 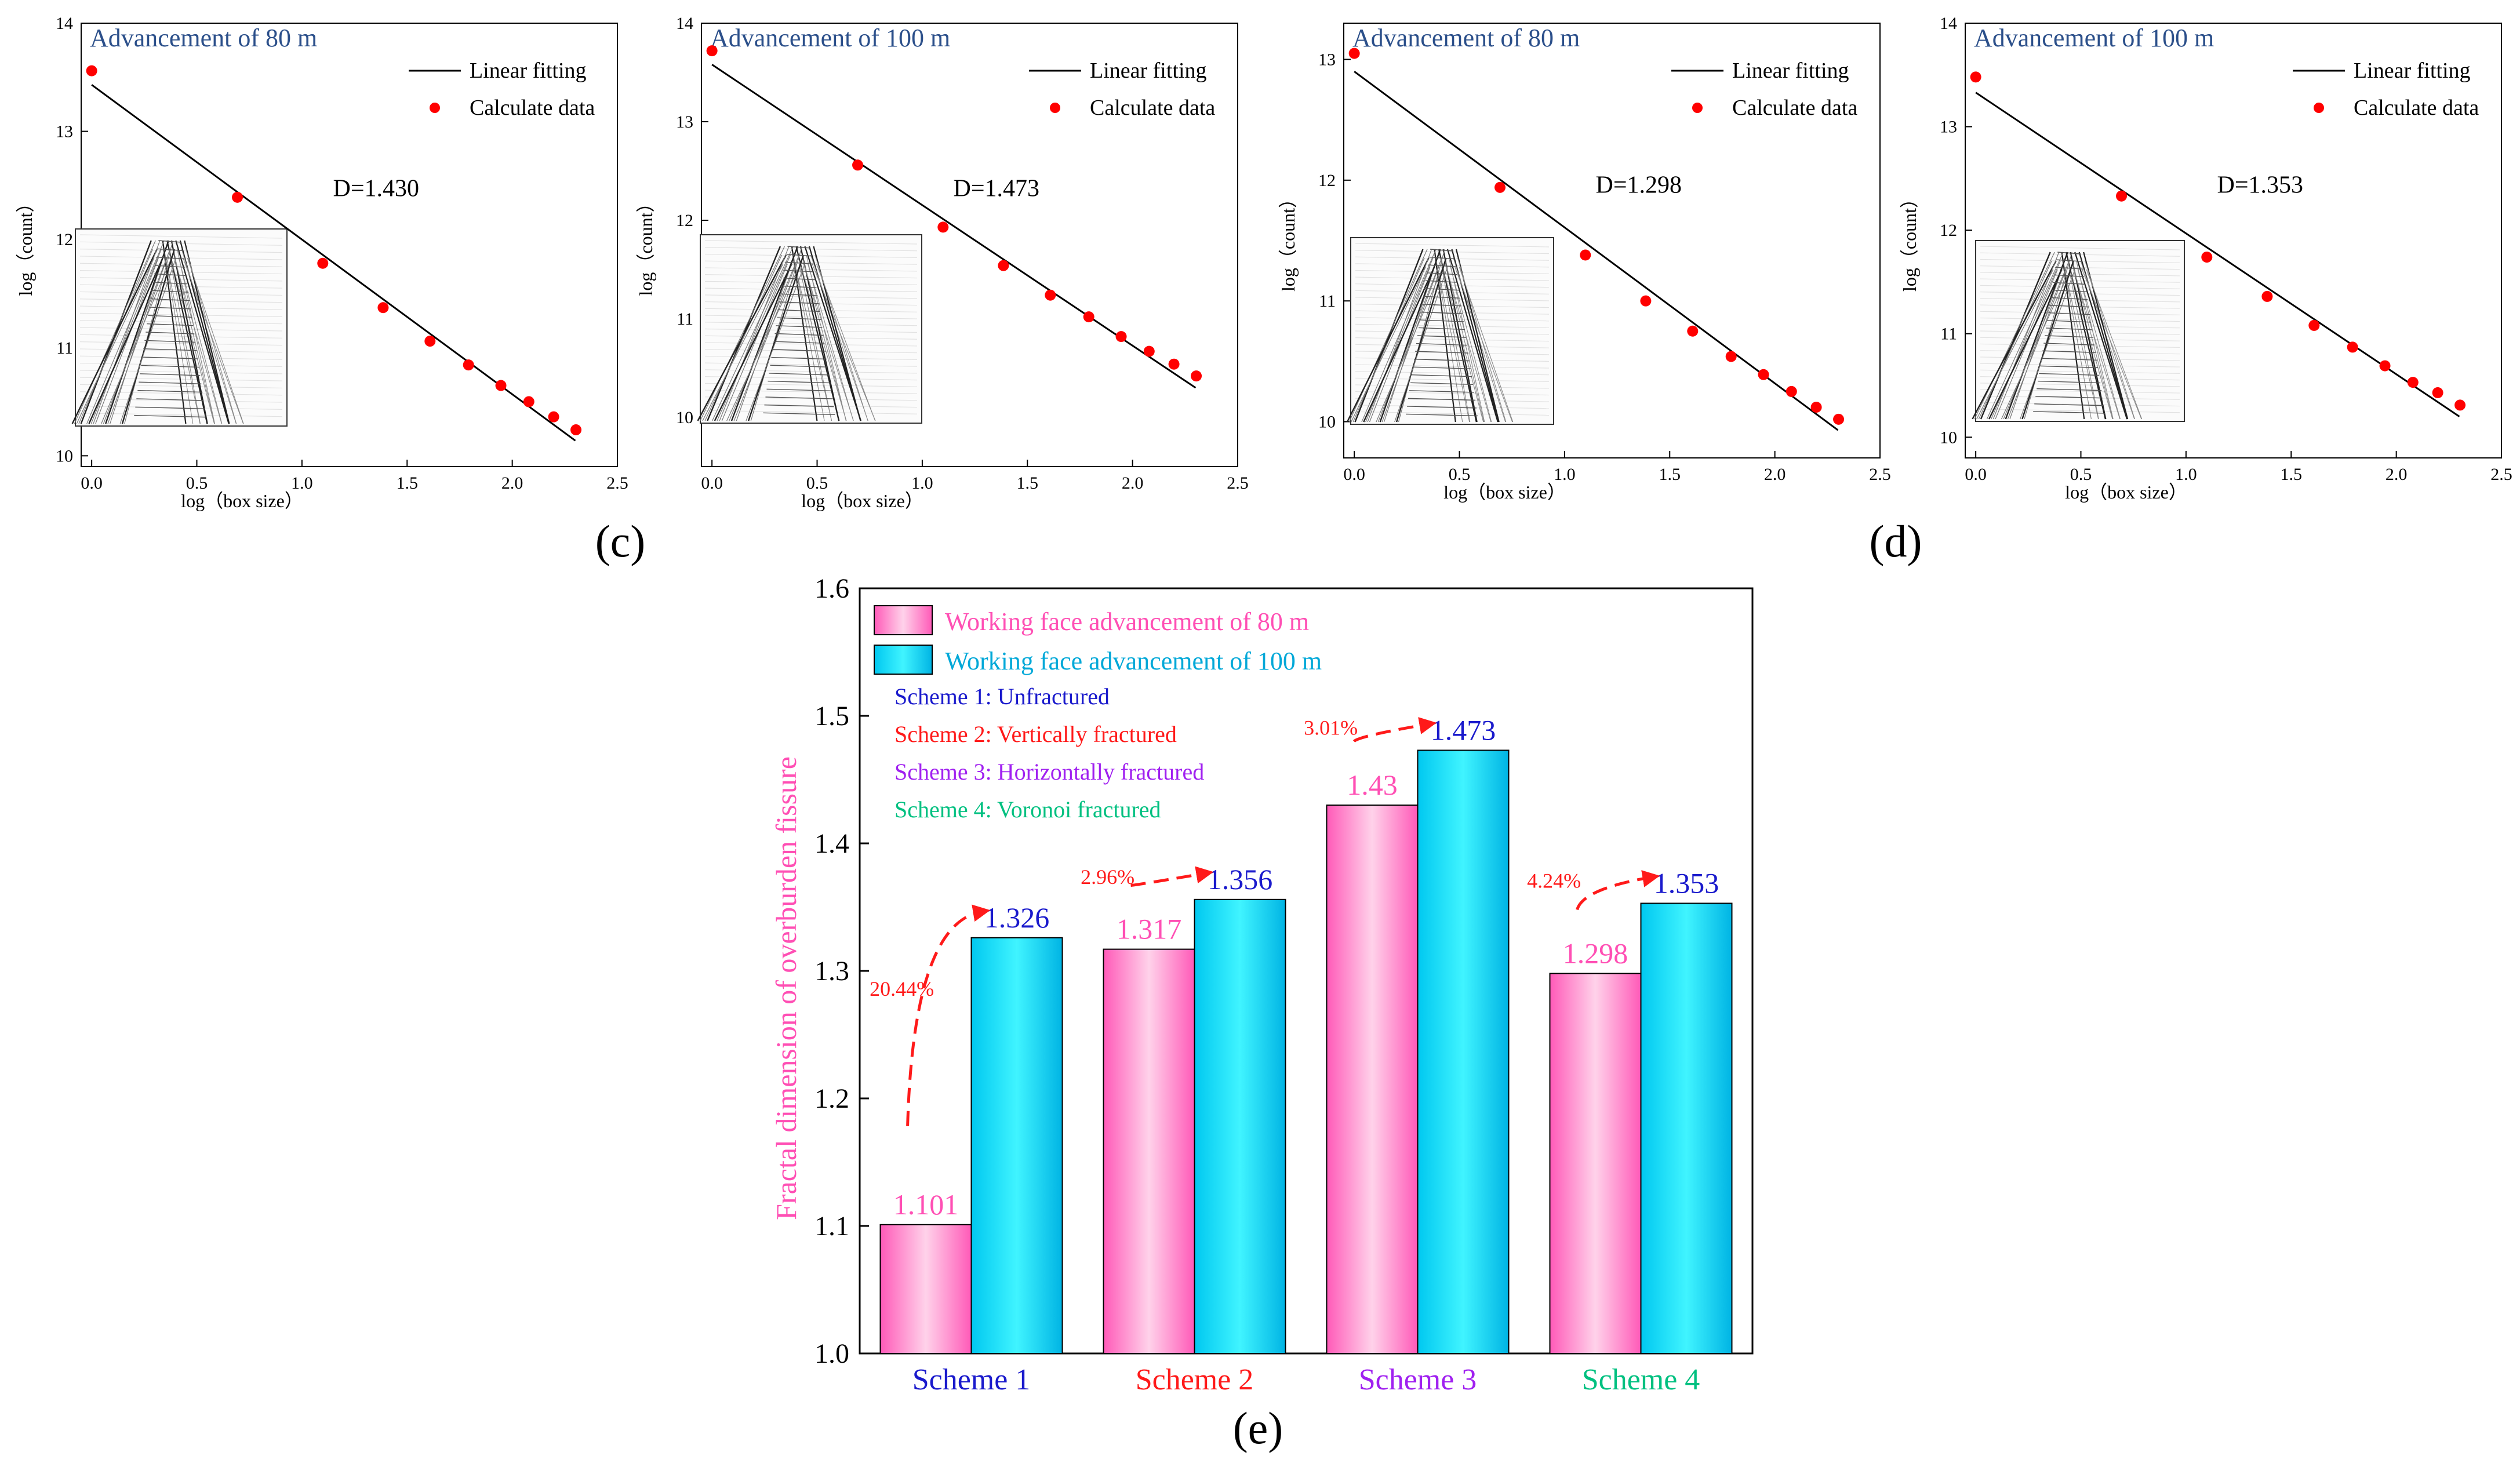 What do you see at coordinates (832, 843) in the screenshot?
I see `y-tick-label: 1.4` at bounding box center [832, 843].